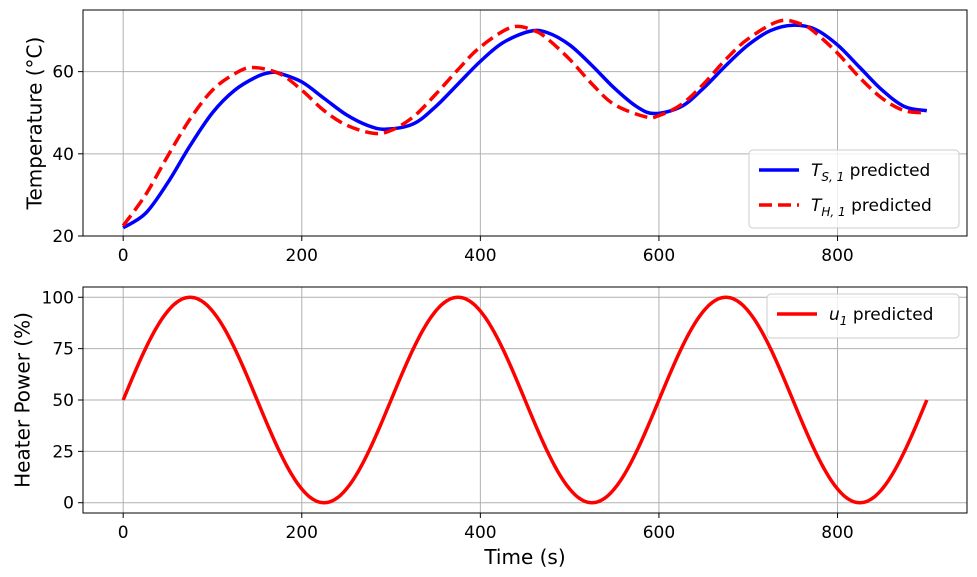  I want to click on legend-label: u1 predicted, so click(881, 316).